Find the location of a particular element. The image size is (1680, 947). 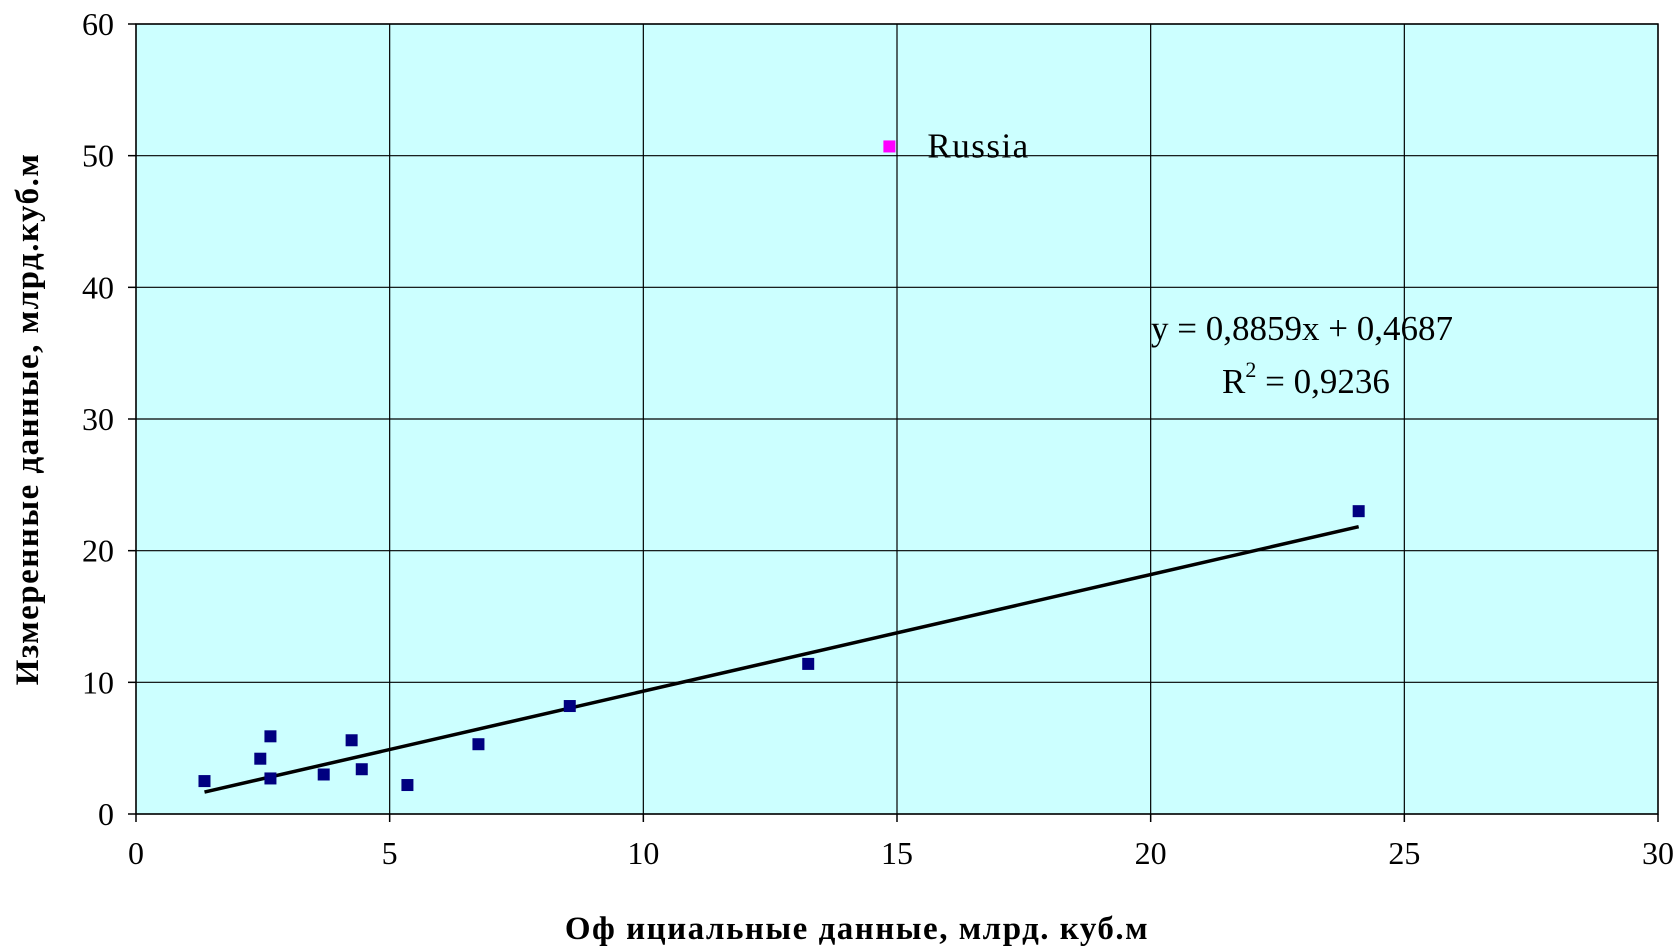

r-squared-value: = 0,9236 is located at coordinates (1323, 381).